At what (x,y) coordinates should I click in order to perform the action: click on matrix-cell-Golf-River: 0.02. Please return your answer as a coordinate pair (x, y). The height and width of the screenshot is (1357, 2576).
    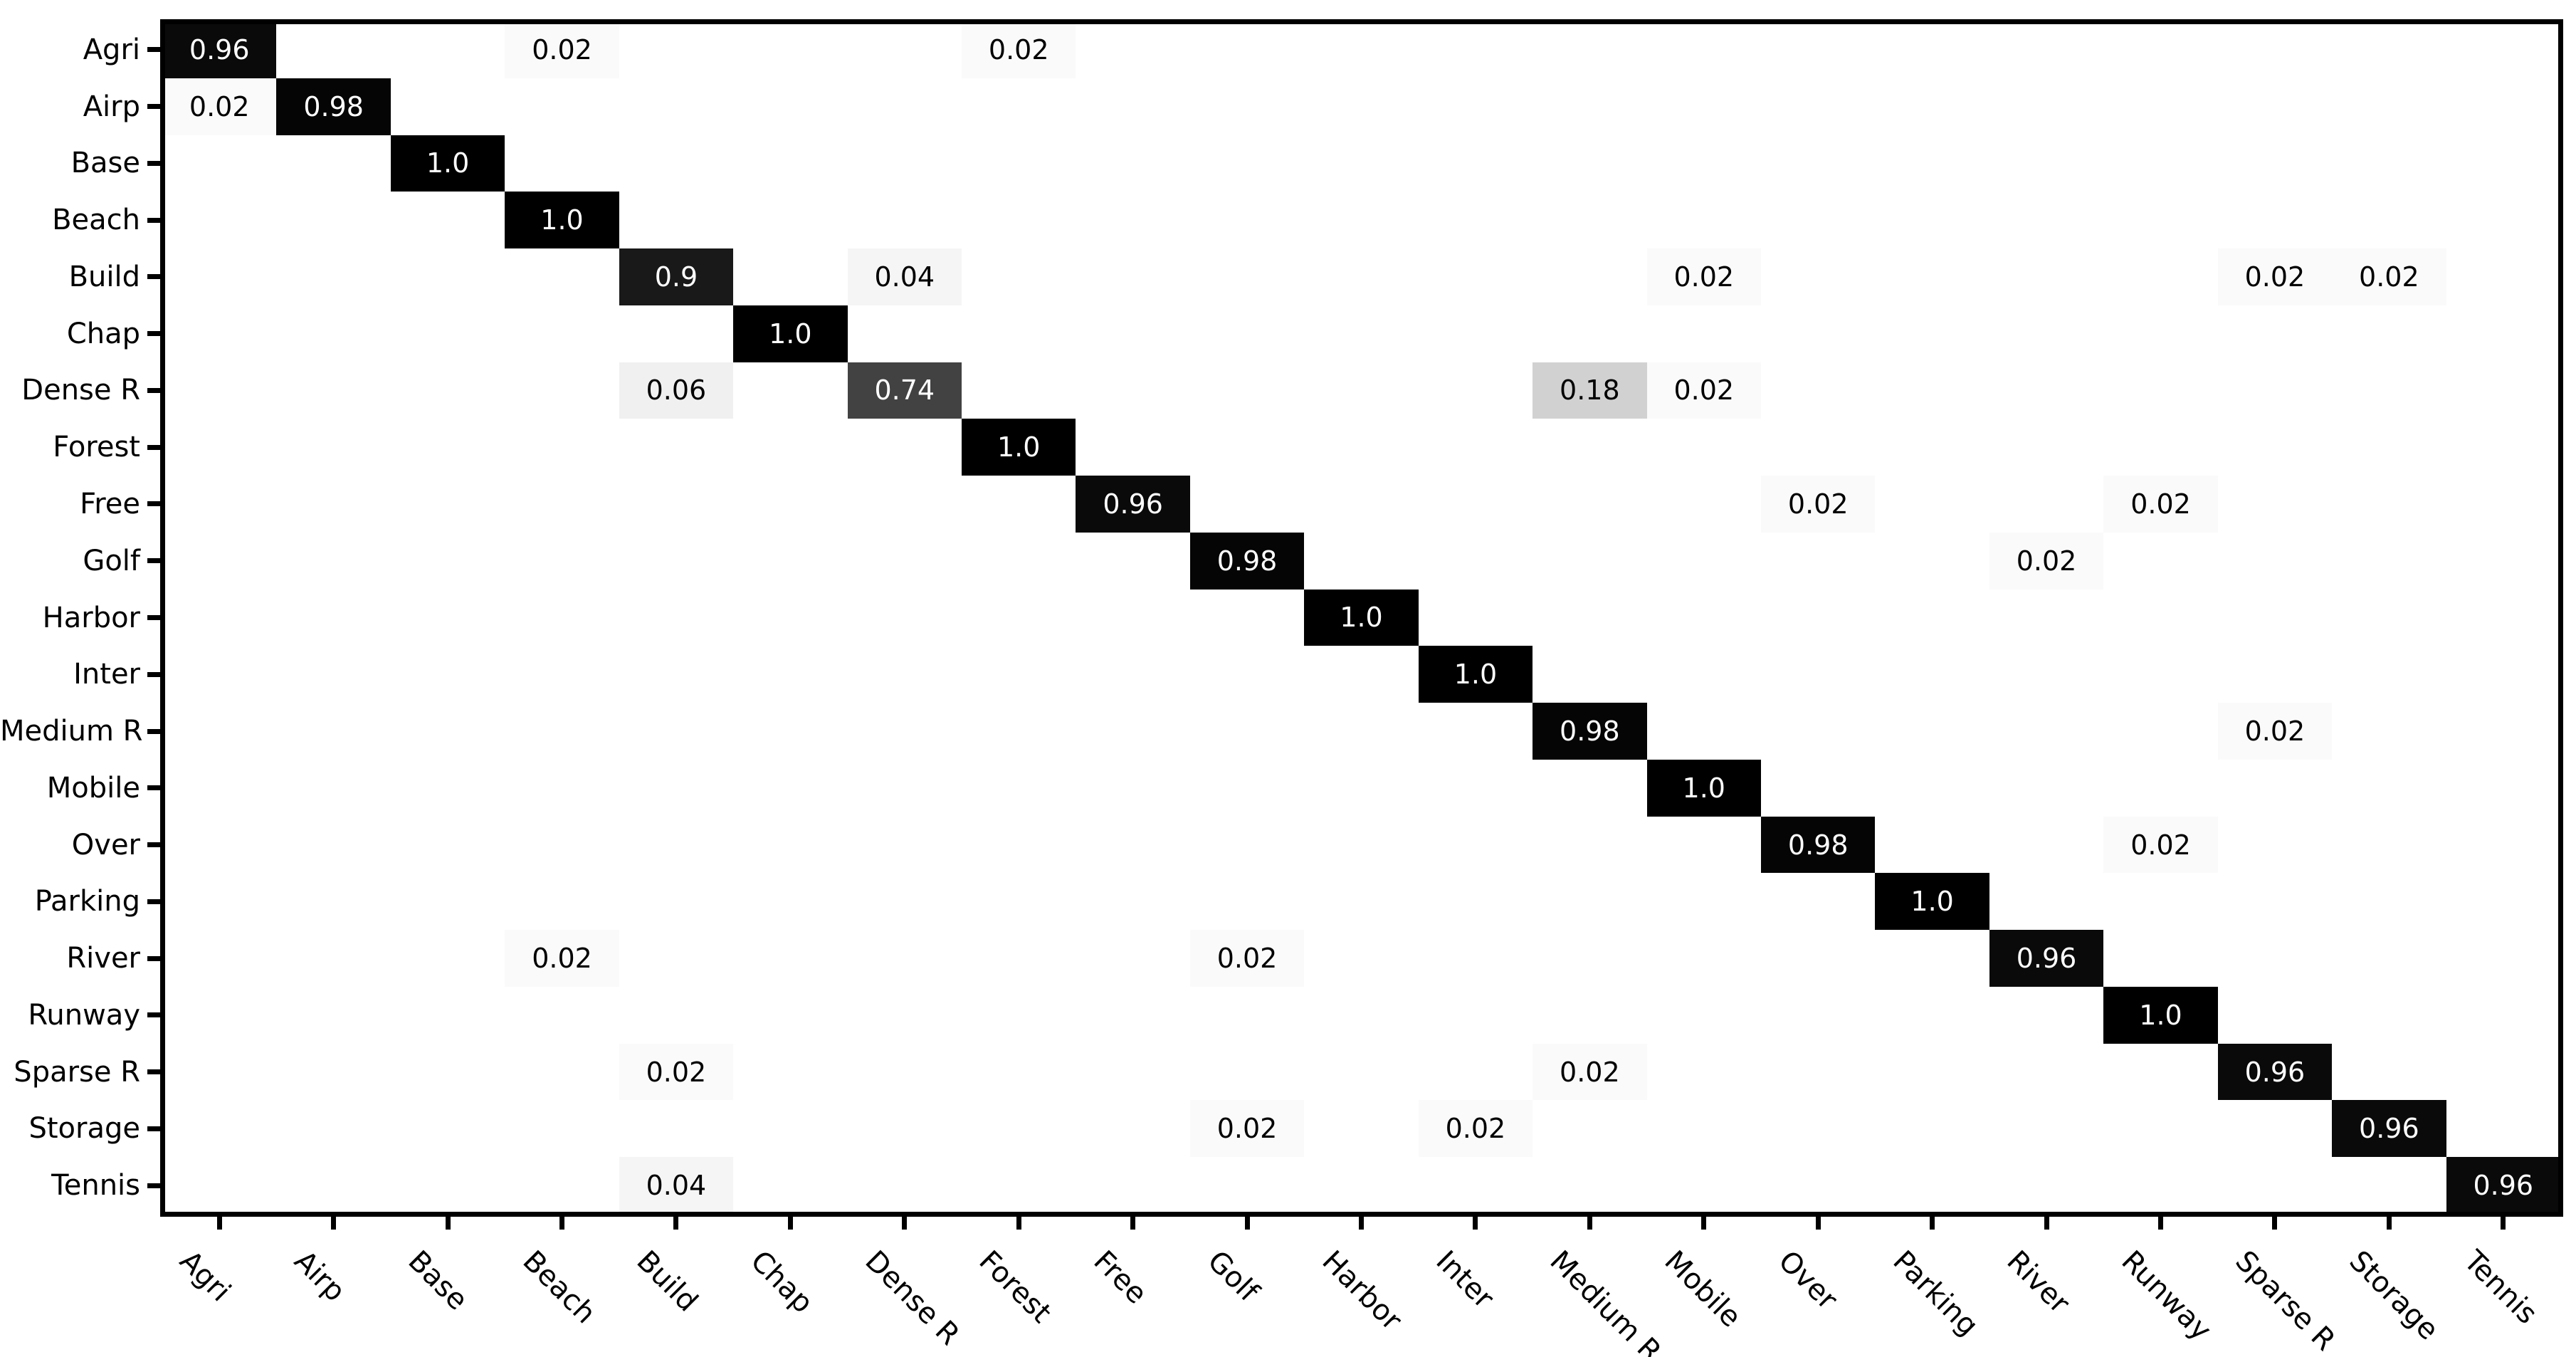
    Looking at the image, I should click on (2047, 561).